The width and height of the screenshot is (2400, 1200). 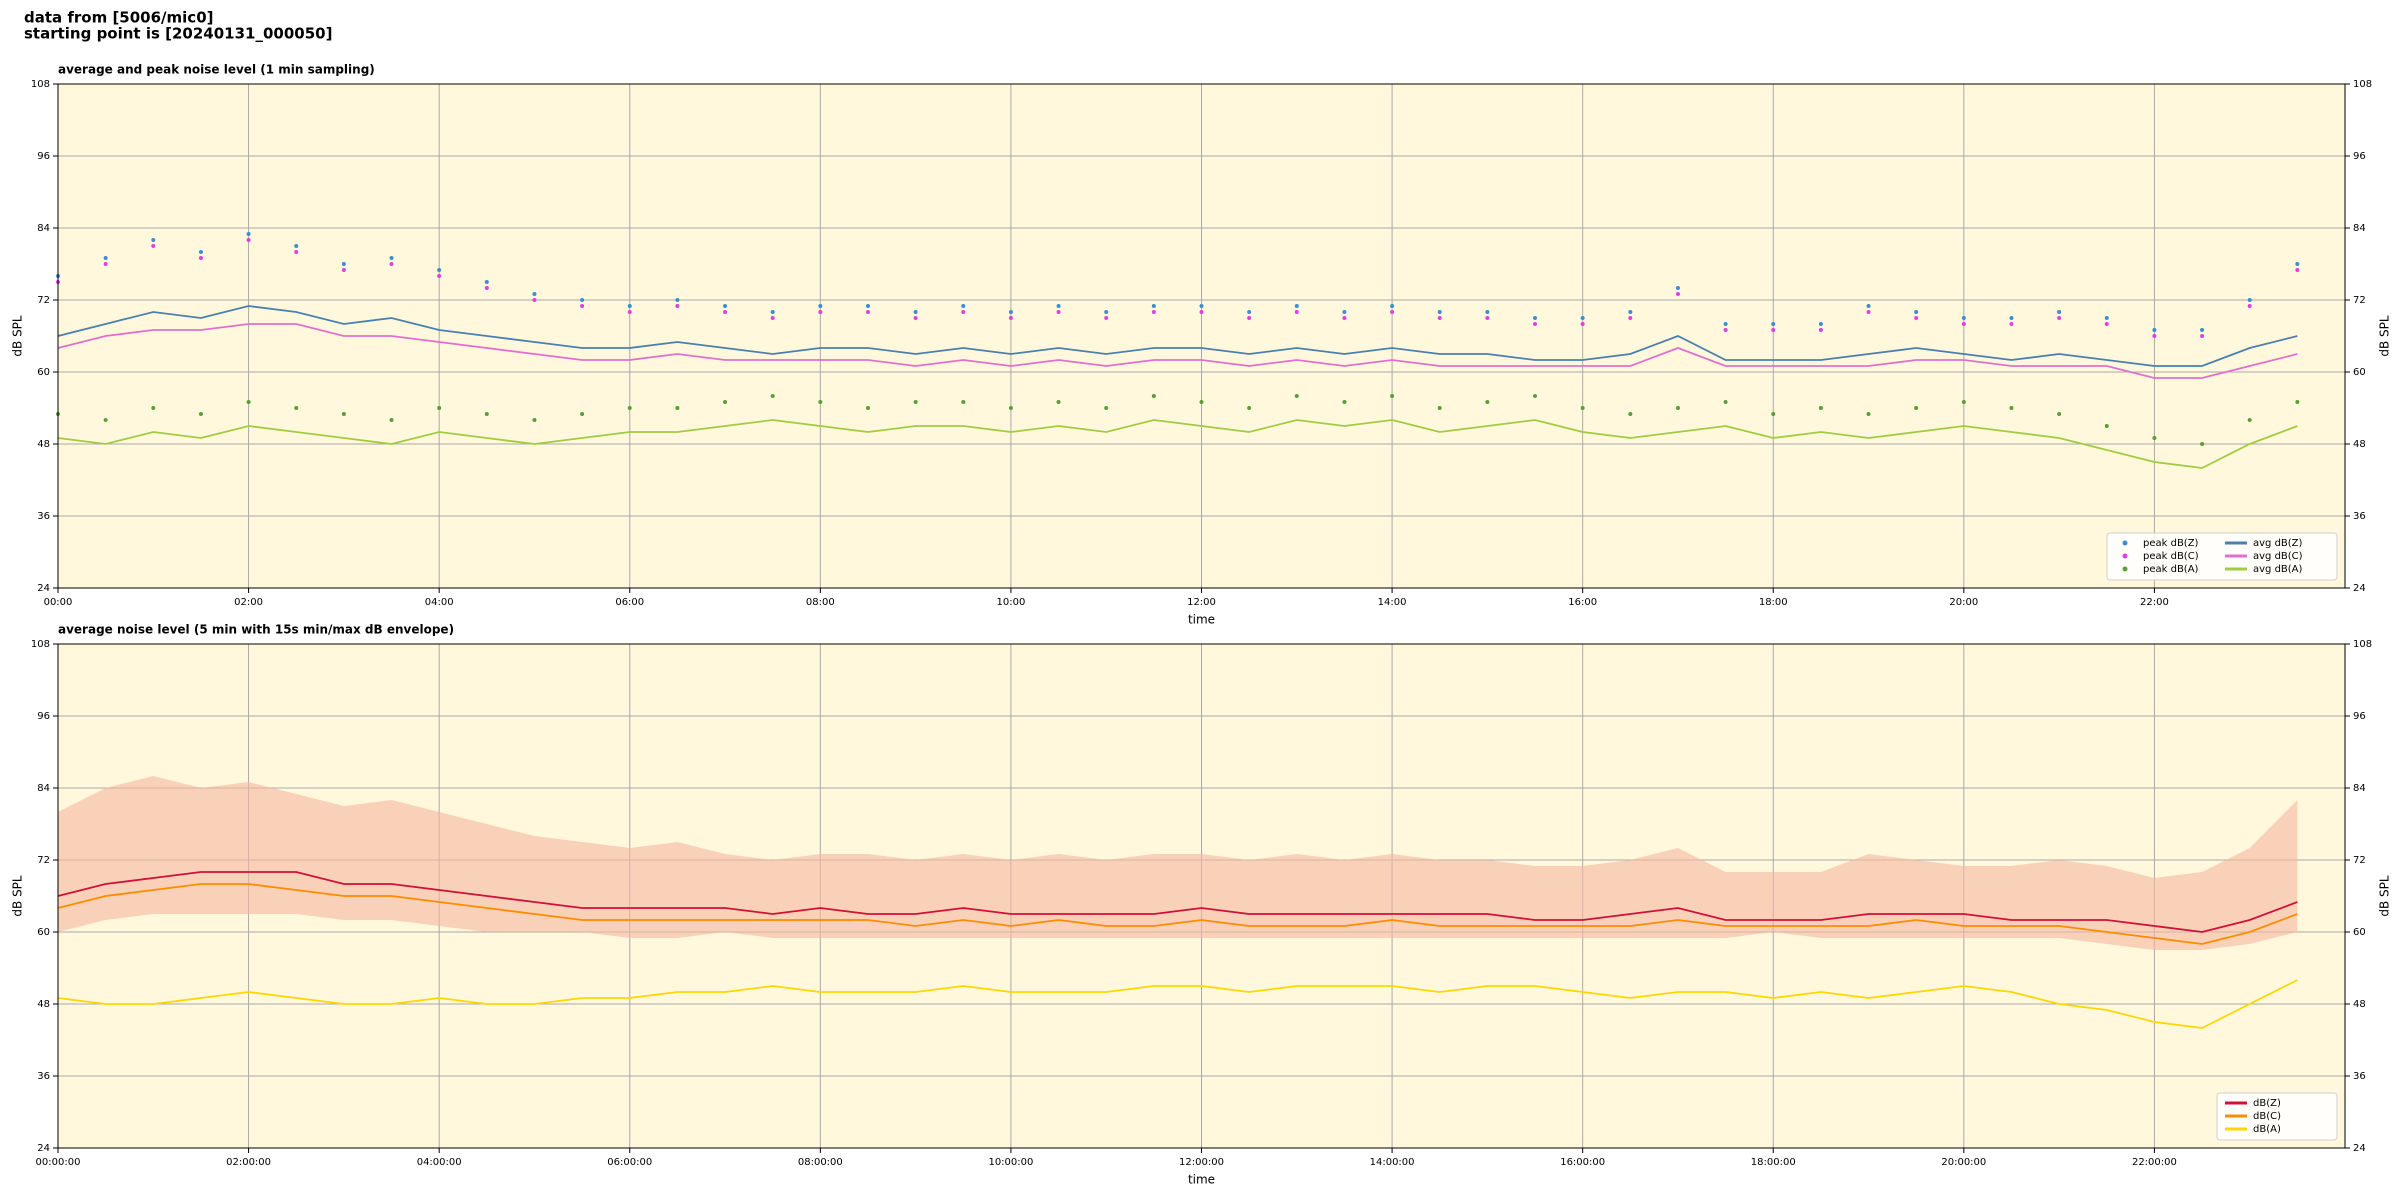 I want to click on x-tick-label: 16:00:00, so click(x=1582, y=1162).